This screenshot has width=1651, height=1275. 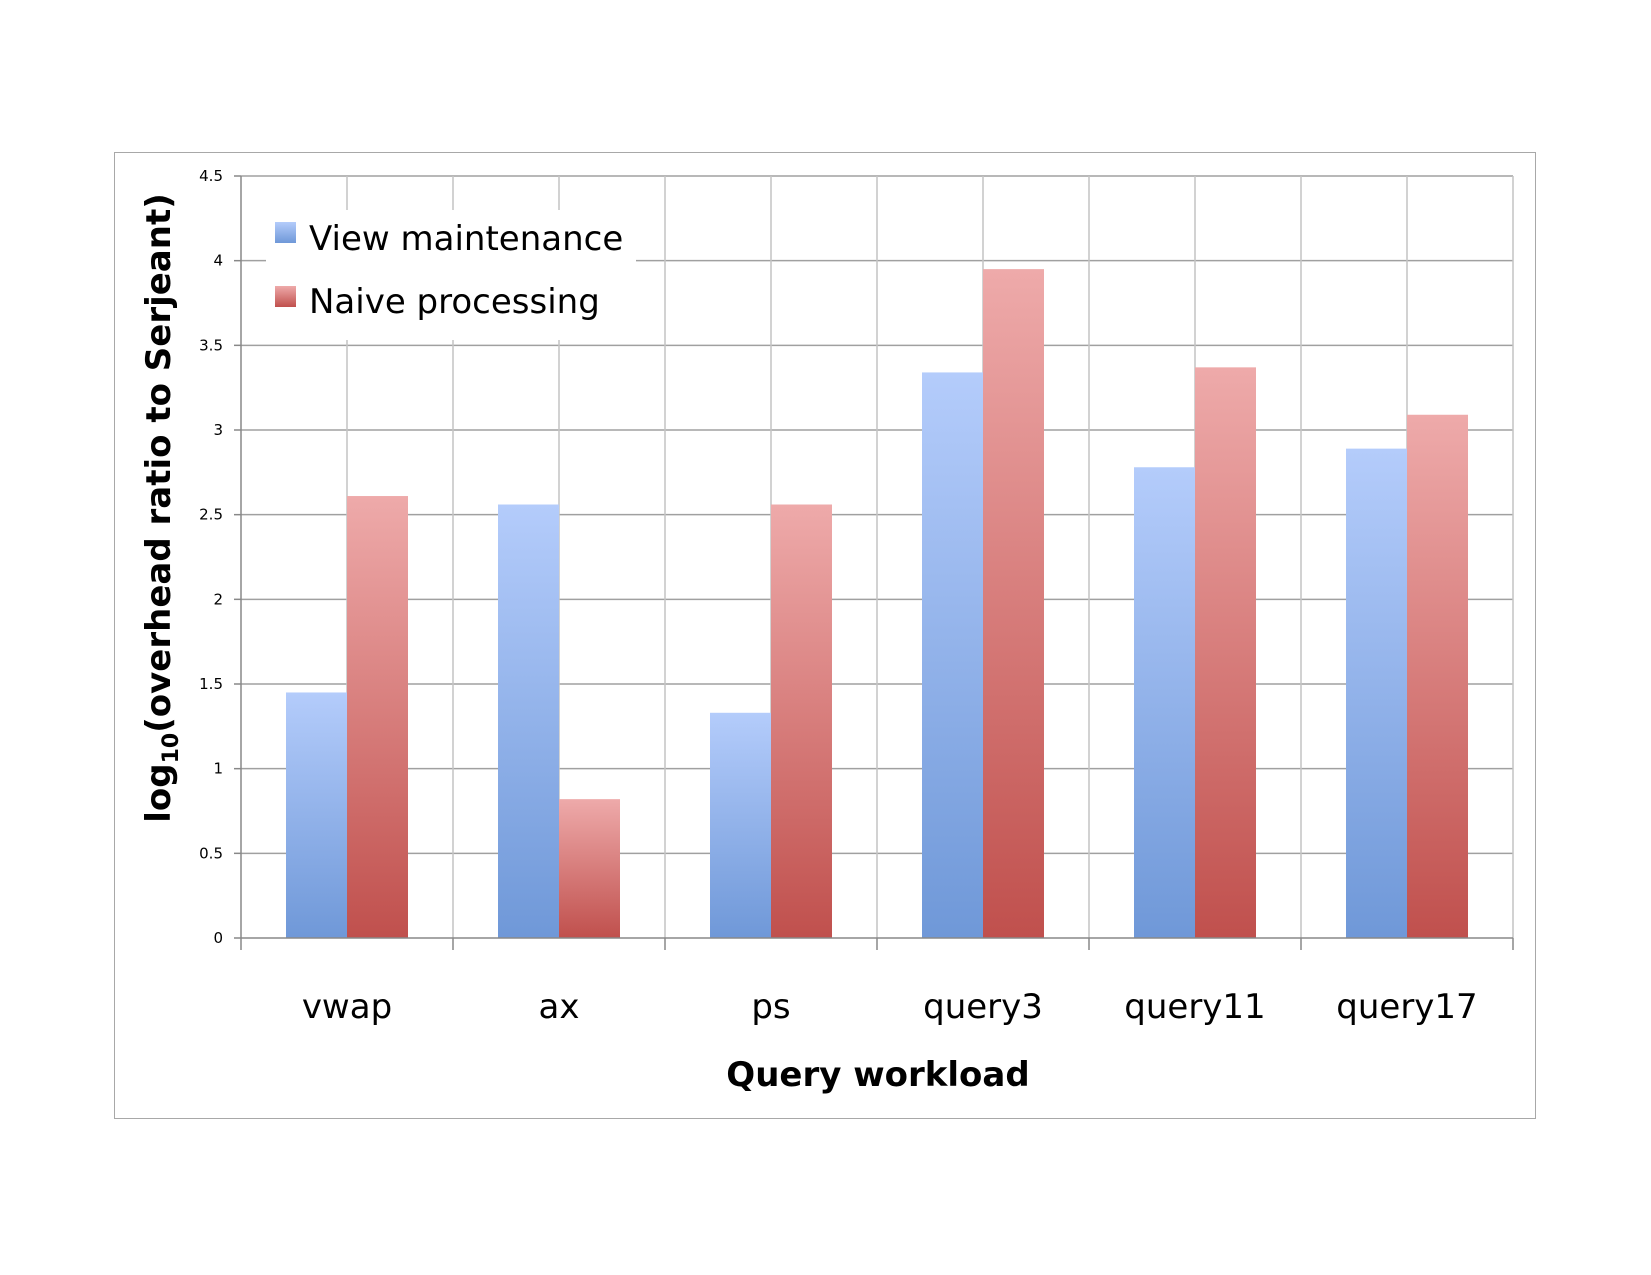 What do you see at coordinates (1225, 652) in the screenshot?
I see `bar-naive-processing-query11` at bounding box center [1225, 652].